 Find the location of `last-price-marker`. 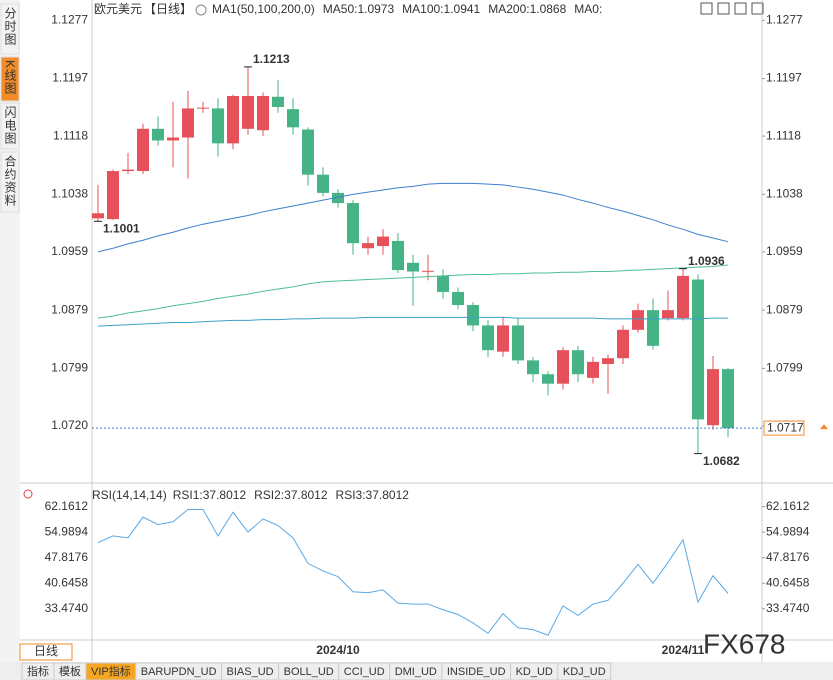

last-price-marker is located at coordinates (824, 427).